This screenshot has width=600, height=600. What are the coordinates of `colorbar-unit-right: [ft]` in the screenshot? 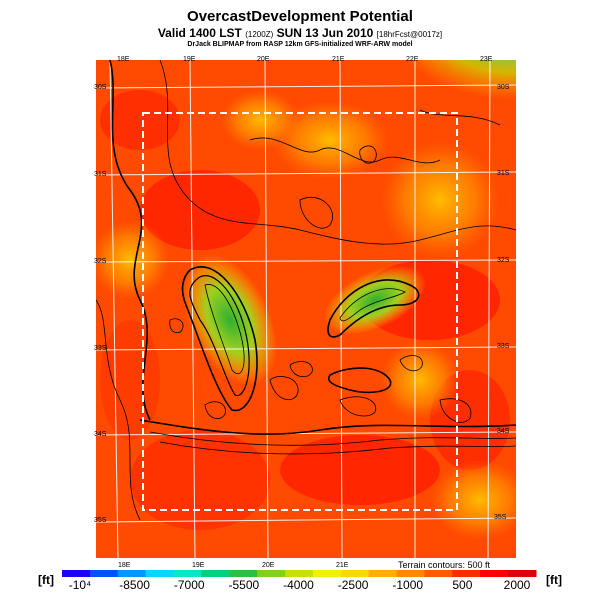 It's located at (554, 580).